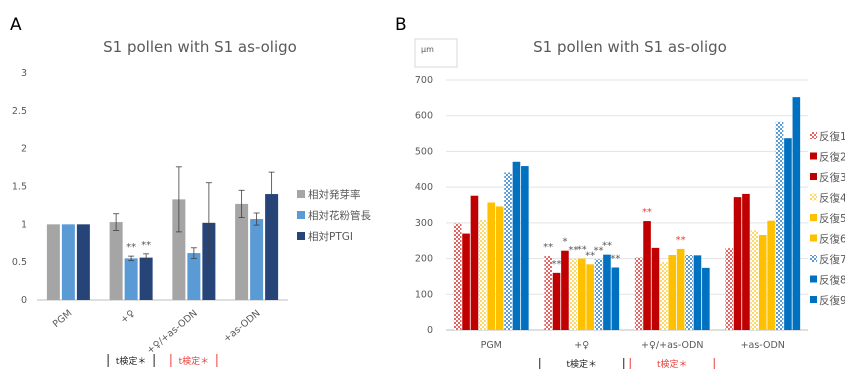  I want to click on legend-label: 相対発芽率, so click(334, 194).